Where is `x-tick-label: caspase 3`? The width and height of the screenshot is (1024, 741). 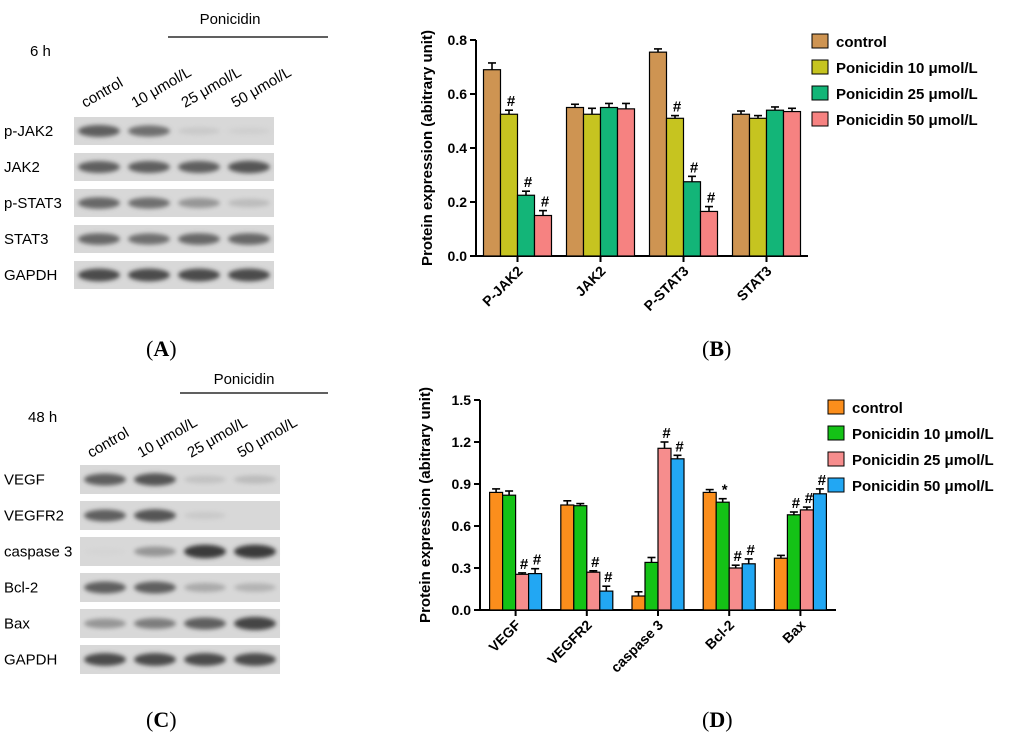 x-tick-label: caspase 3 is located at coordinates (636, 646).